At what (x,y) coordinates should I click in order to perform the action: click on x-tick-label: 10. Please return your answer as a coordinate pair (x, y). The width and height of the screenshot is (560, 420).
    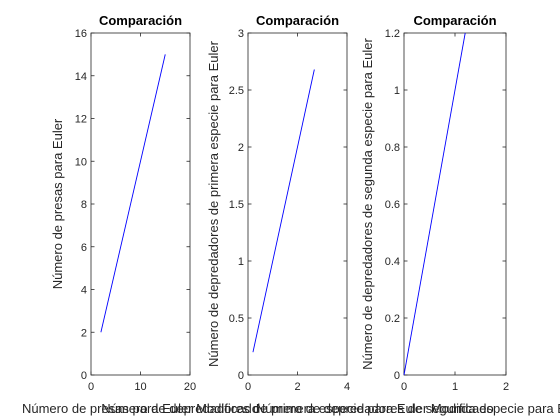
    Looking at the image, I should click on (140, 387).